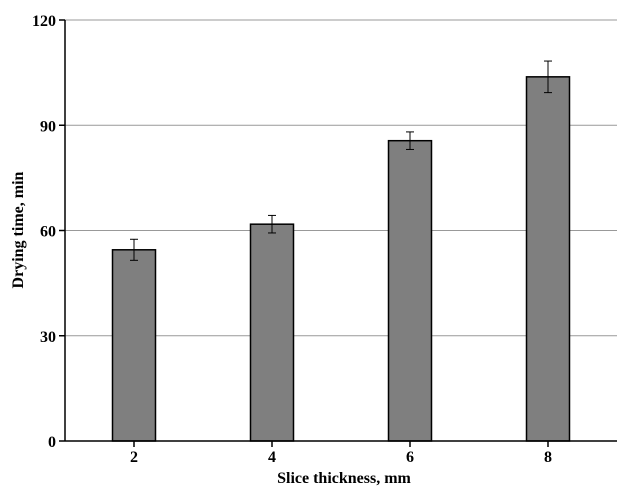 The width and height of the screenshot is (618, 495). Describe the element at coordinates (18, 229) in the screenshot. I see `y-axis-title: Drying time, min` at that location.